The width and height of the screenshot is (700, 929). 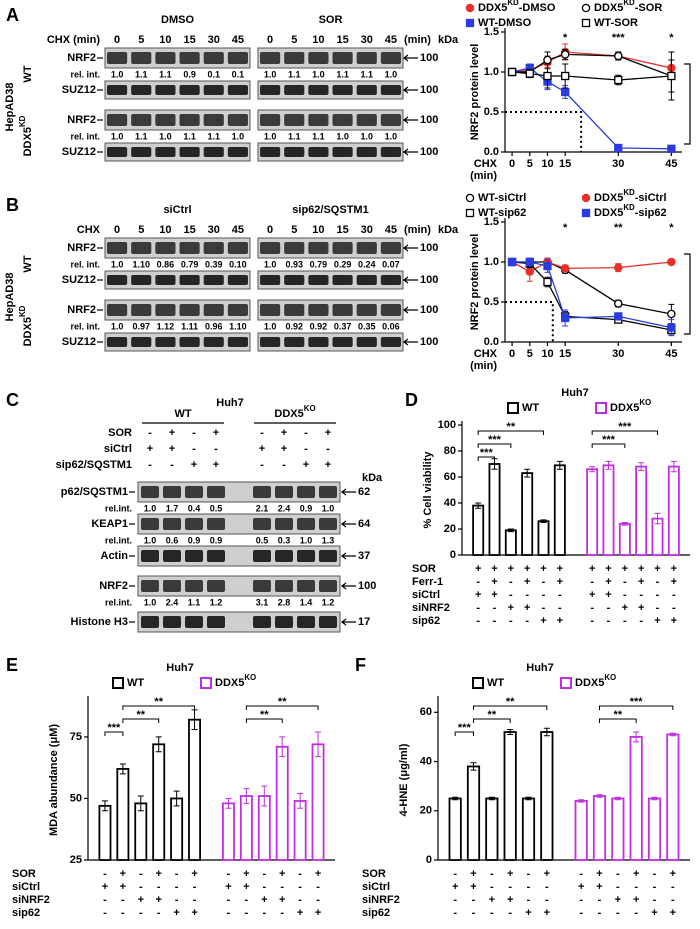 I want to click on legend-marker, so click(x=470, y=213).